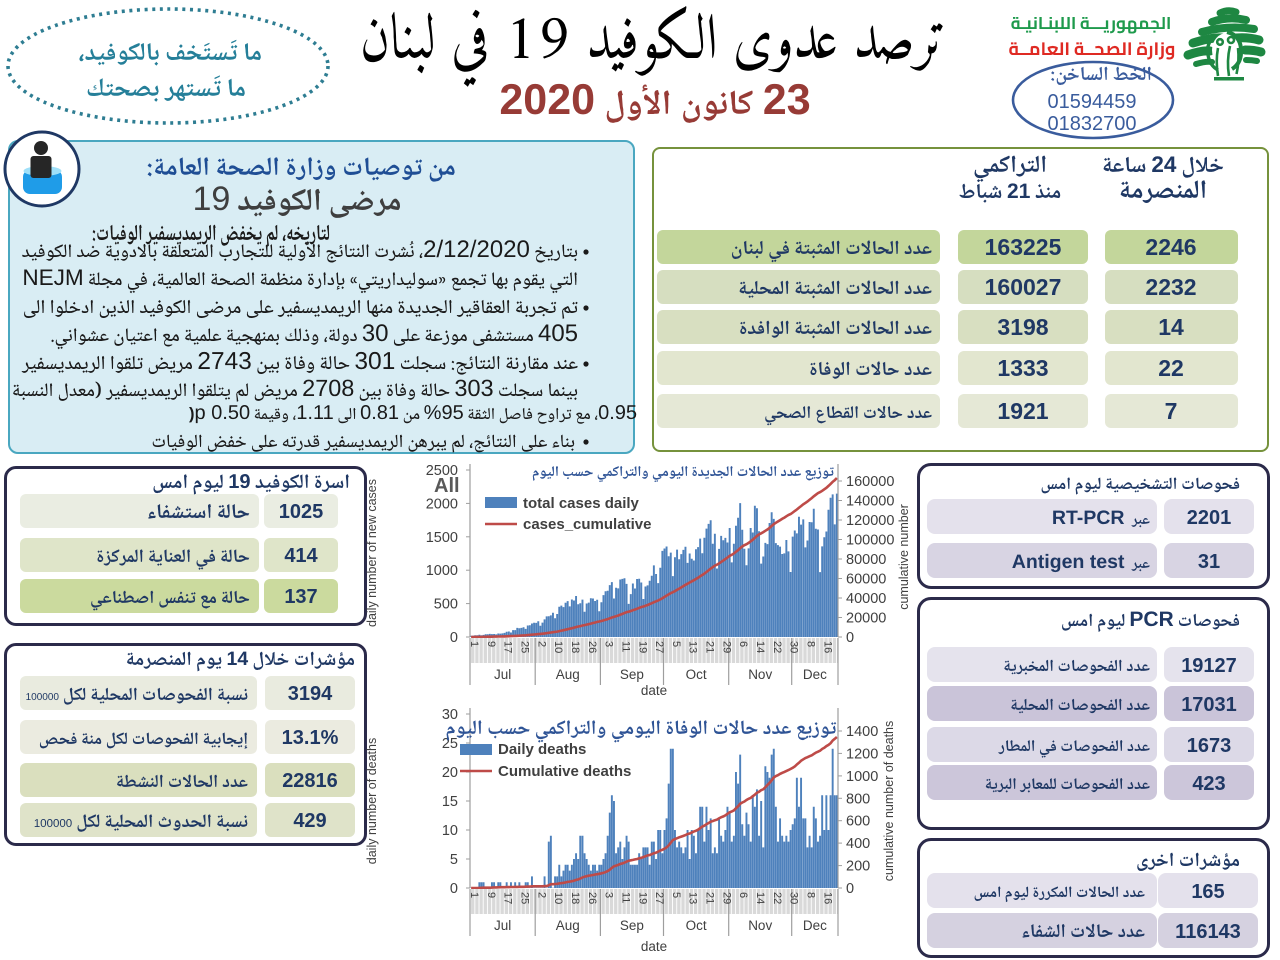 This screenshot has width=1280, height=960. What do you see at coordinates (626, 897) in the screenshot?
I see `svg-text: 11` at bounding box center [626, 897].